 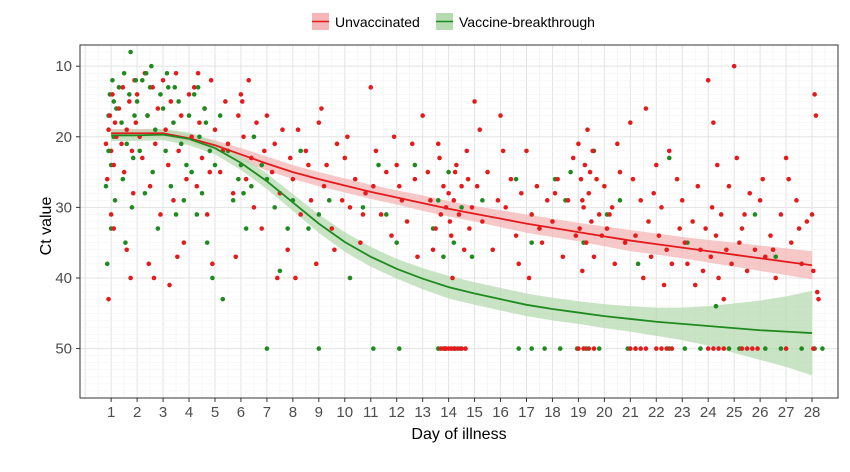 I want to click on legend-label-unvaccinated: Unvaccinated, so click(x=377, y=22).